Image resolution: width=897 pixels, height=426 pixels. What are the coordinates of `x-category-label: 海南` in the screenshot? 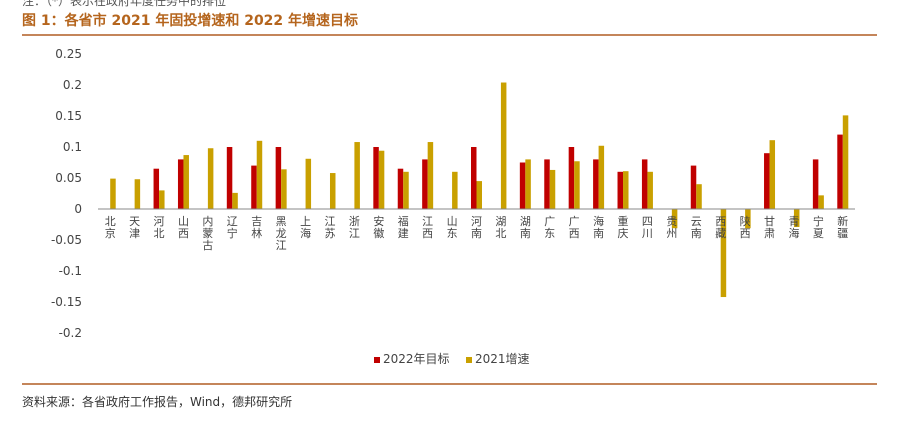 It's located at (598, 227).